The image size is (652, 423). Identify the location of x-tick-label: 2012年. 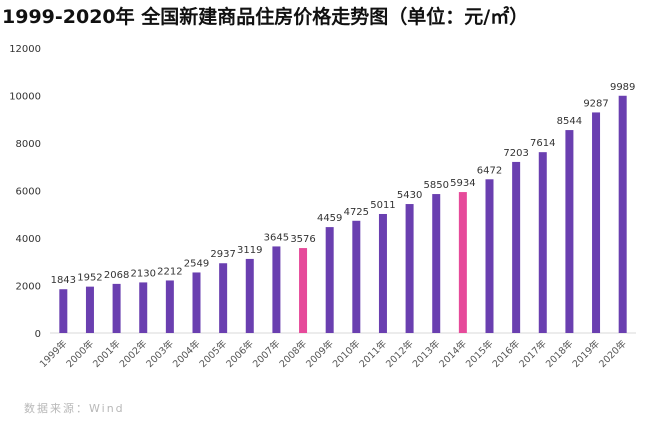
(399, 353).